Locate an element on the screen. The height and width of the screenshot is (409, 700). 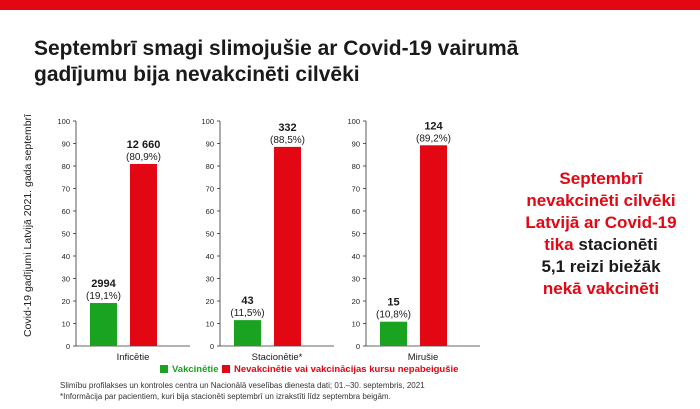
category-label: Mirušie is located at coordinates (423, 357).